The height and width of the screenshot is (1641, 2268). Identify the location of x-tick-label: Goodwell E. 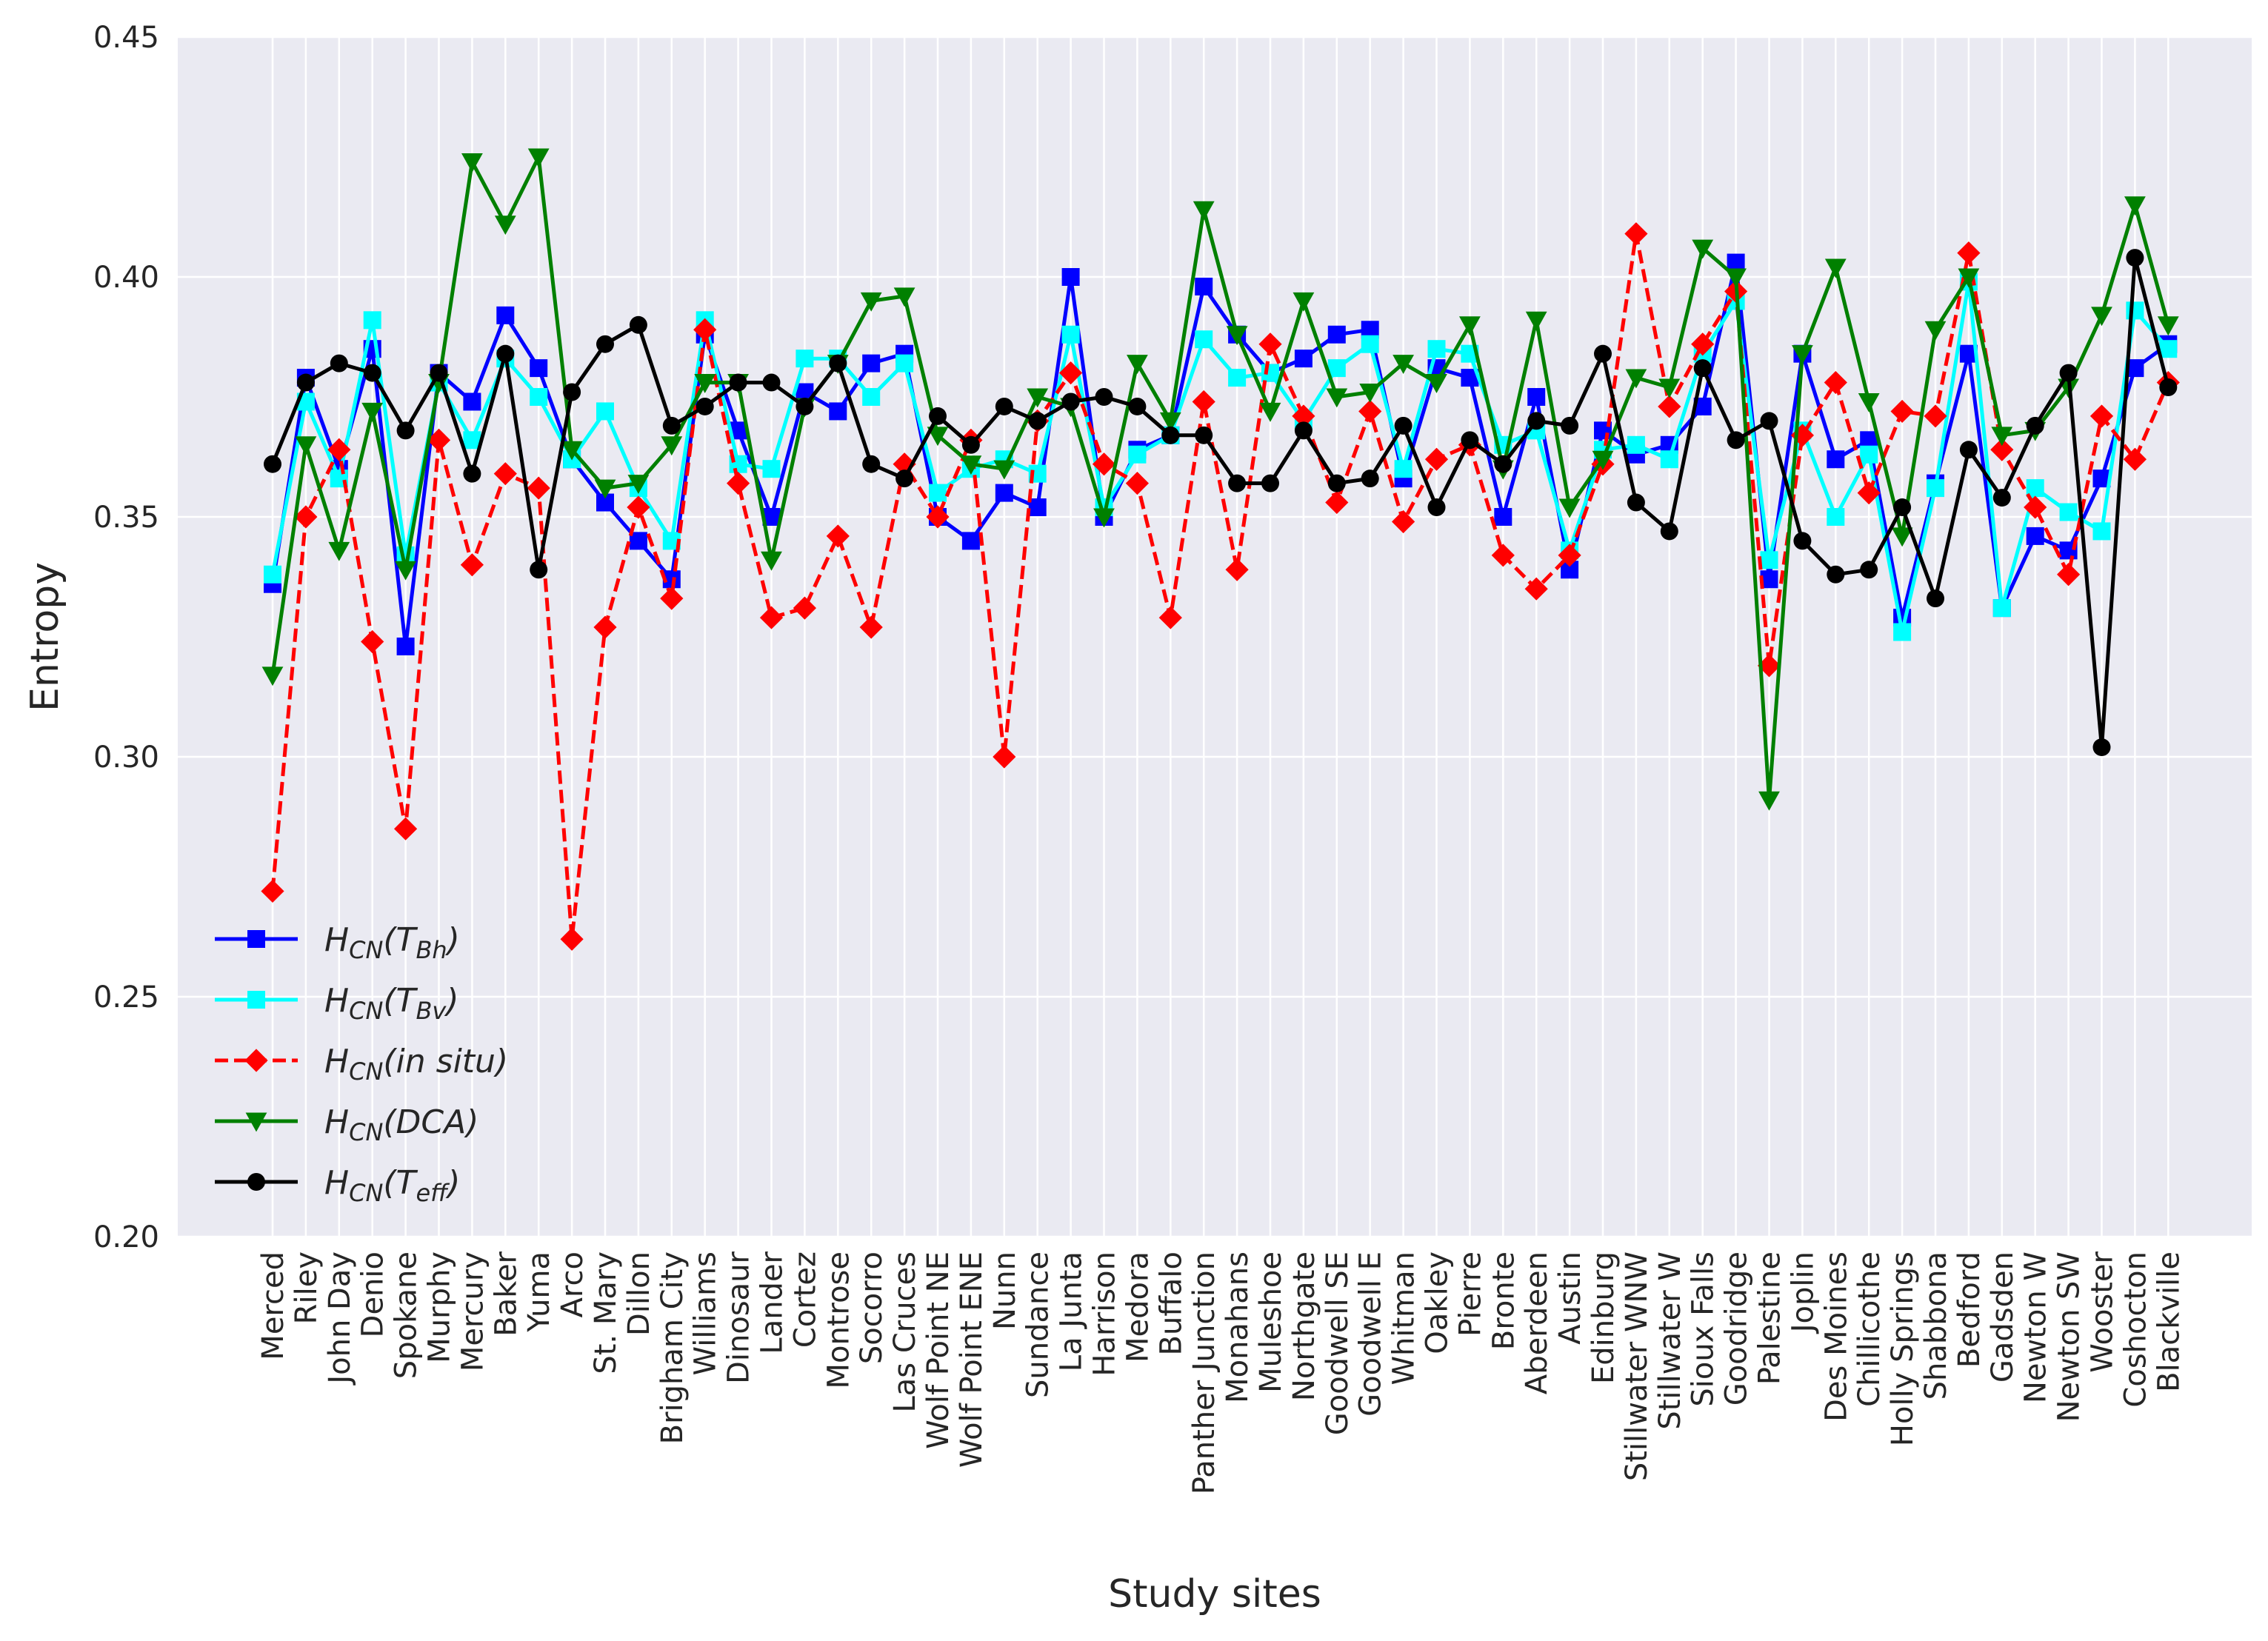
(1371, 1334).